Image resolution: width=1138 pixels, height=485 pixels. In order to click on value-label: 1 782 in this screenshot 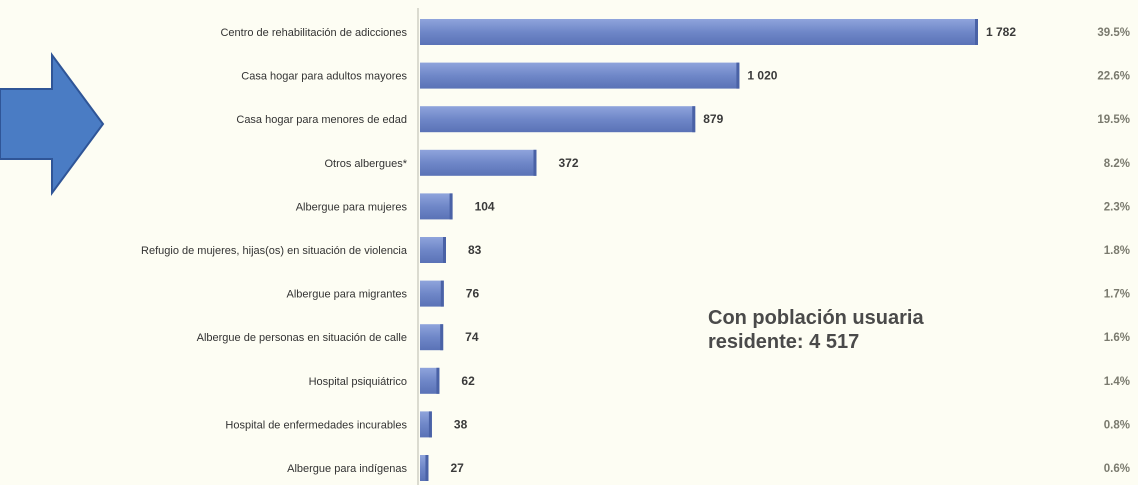, I will do `click(1001, 32)`.